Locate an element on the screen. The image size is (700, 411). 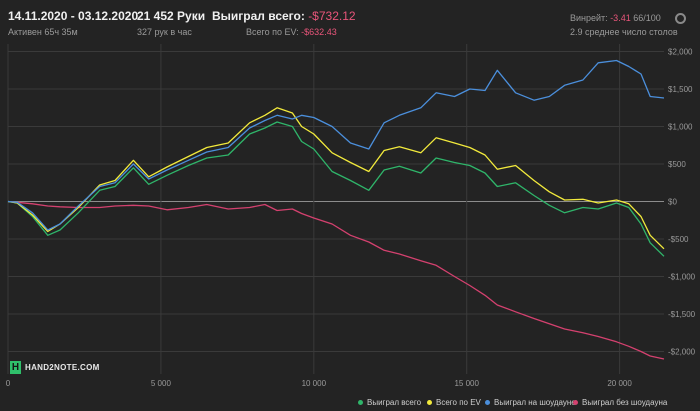
y-tick-label: $1,500 is located at coordinates (680, 89).